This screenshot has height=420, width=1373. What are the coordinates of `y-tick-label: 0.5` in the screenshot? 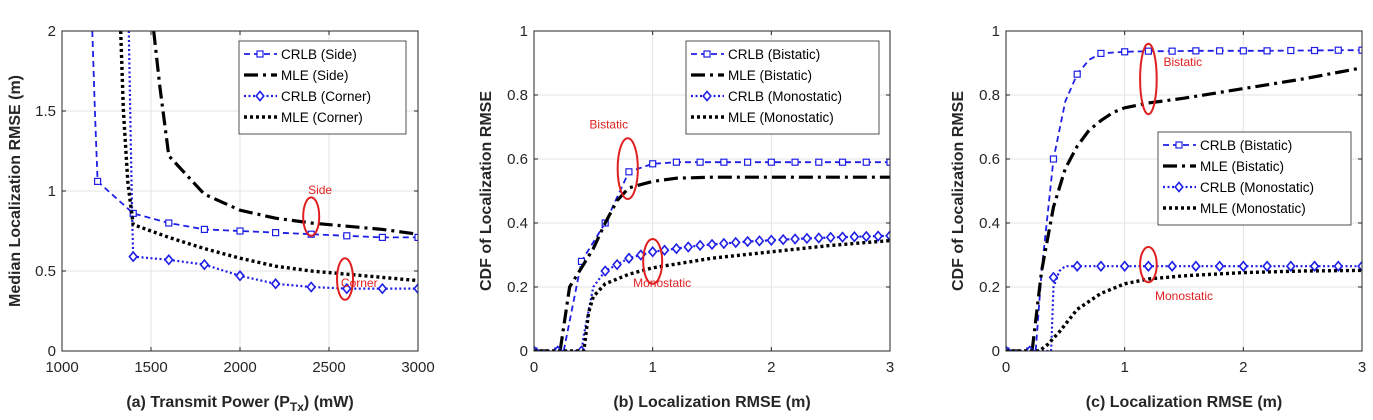 It's located at (45, 271).